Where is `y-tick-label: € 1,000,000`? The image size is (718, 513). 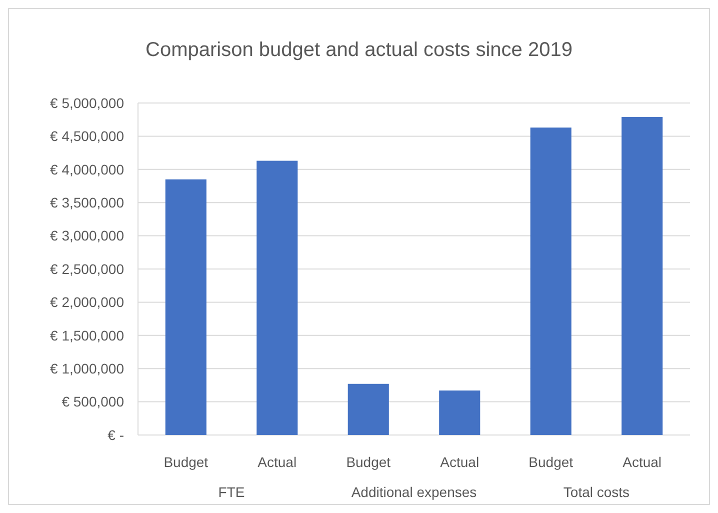
y-tick-label: € 1,000,000 is located at coordinates (87, 368).